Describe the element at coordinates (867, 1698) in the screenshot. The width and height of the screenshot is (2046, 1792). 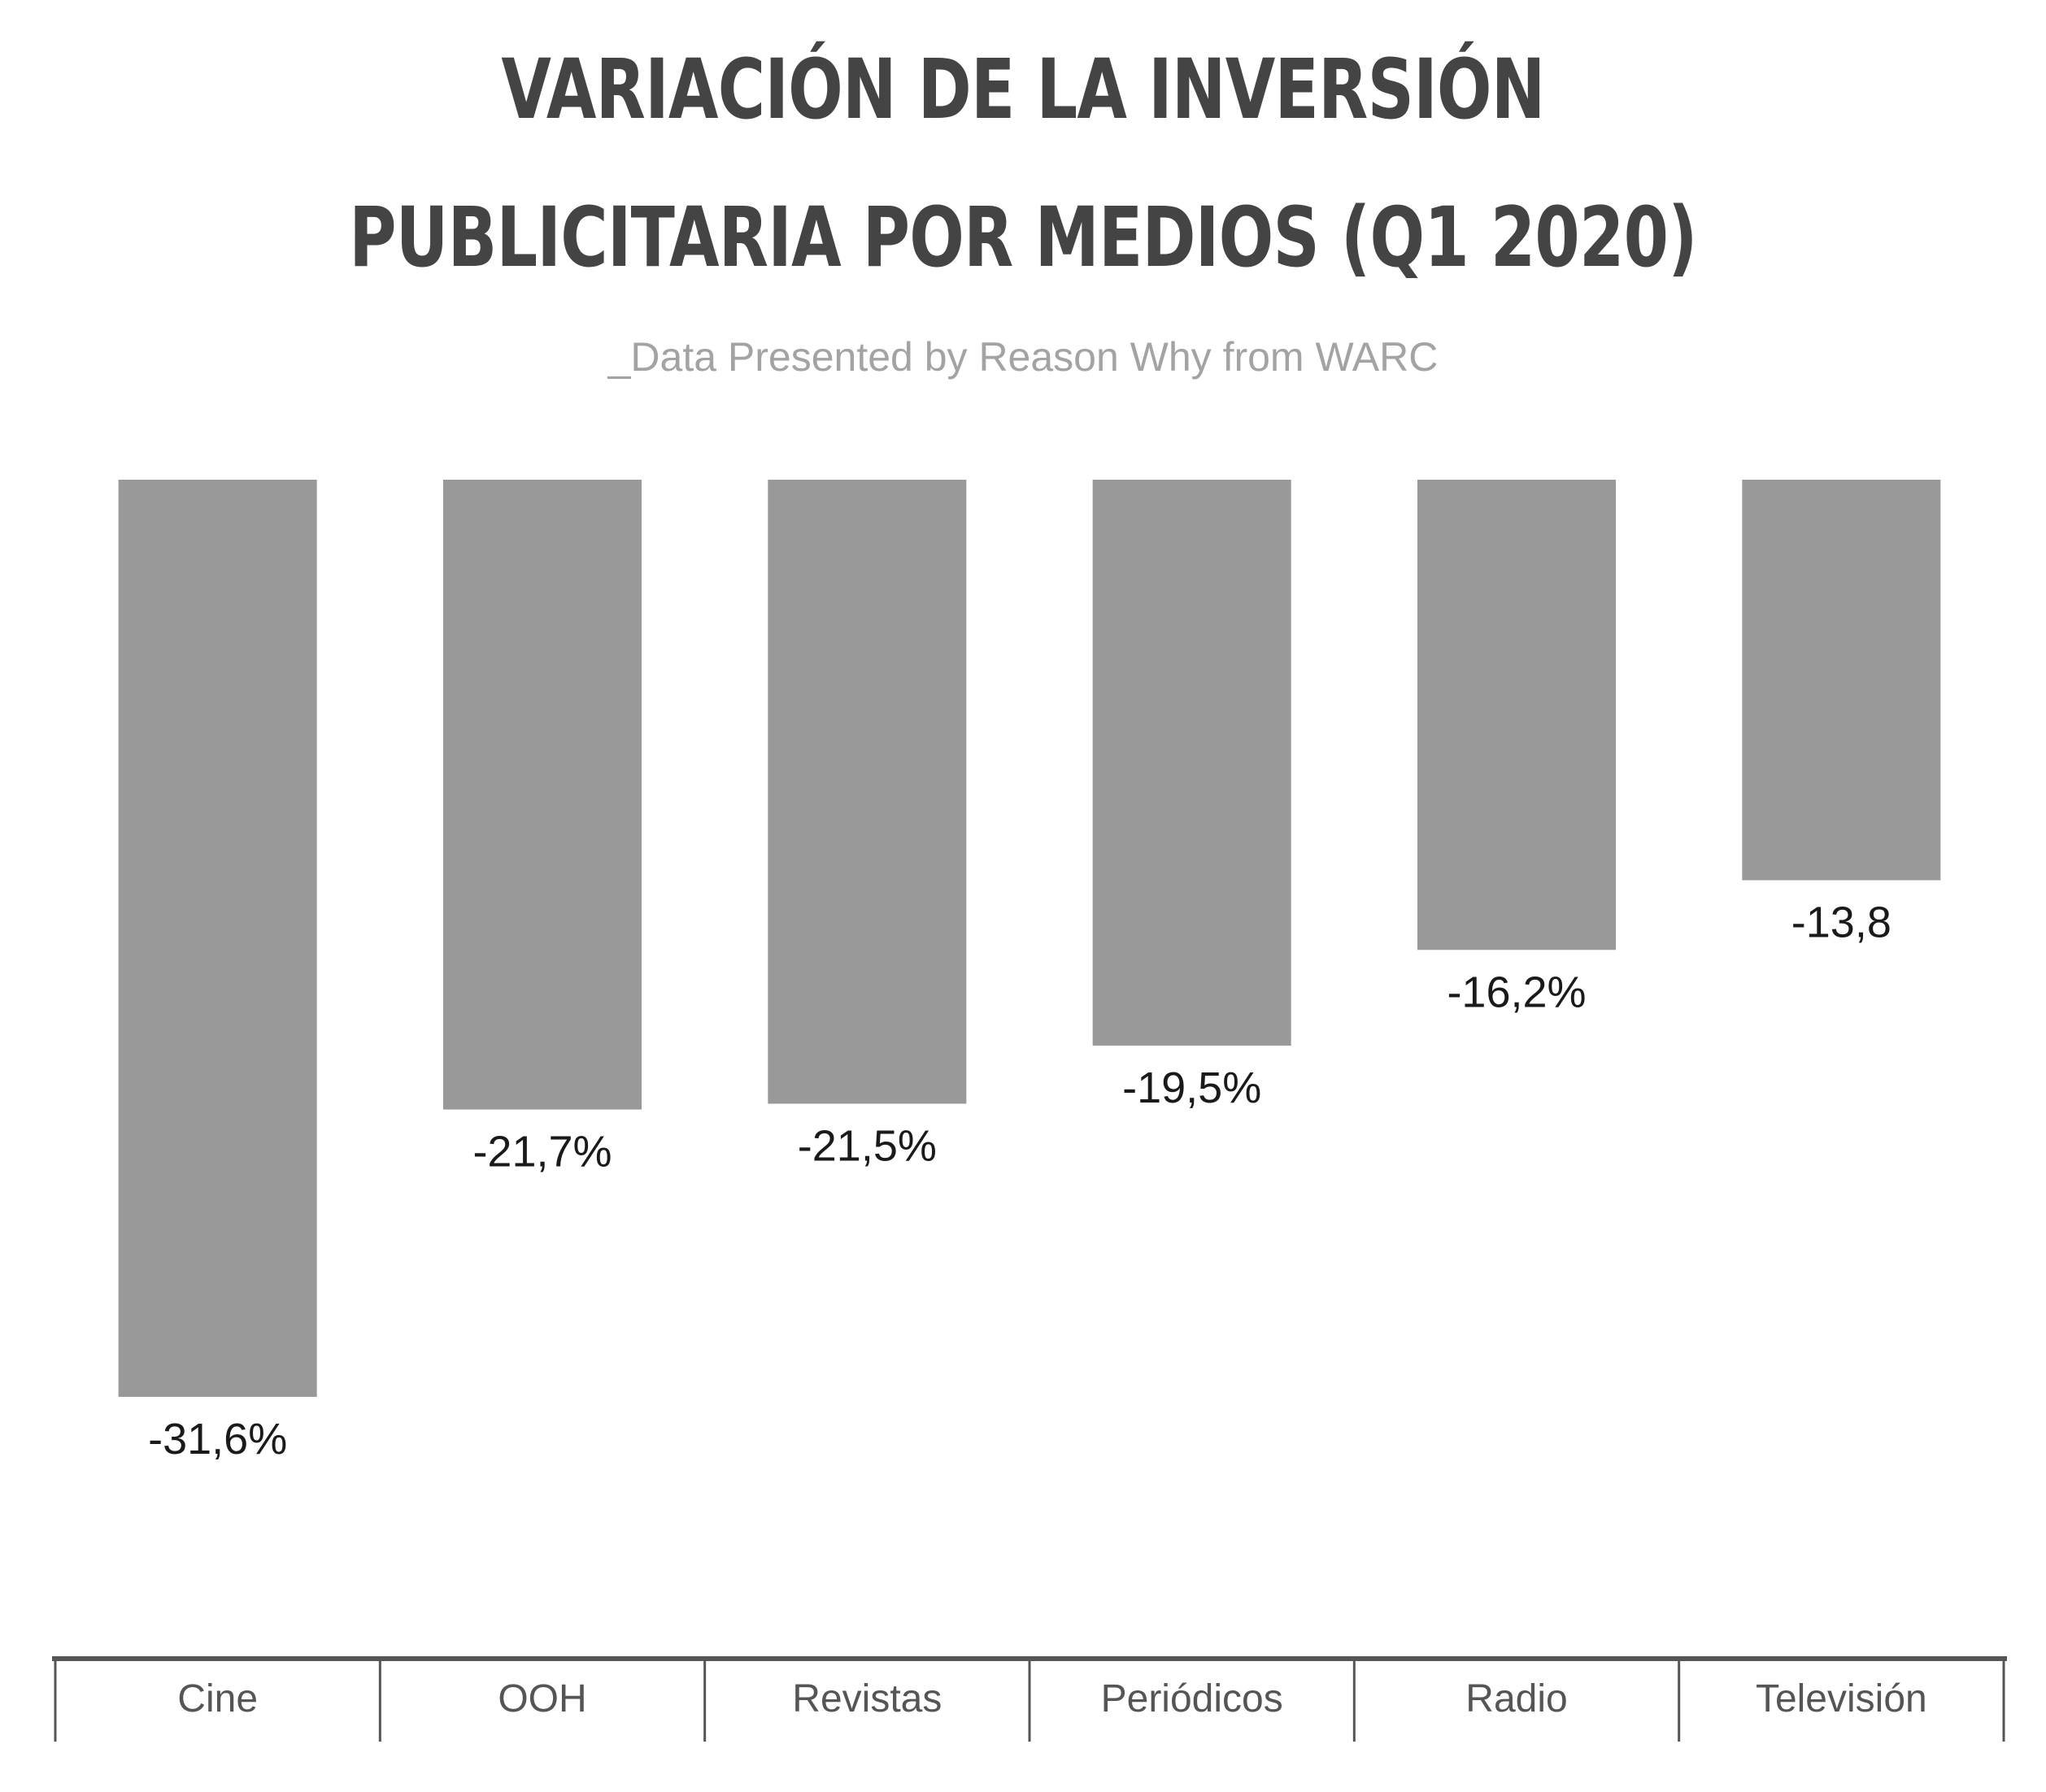
I see `x-tick-label: Revistas` at that location.